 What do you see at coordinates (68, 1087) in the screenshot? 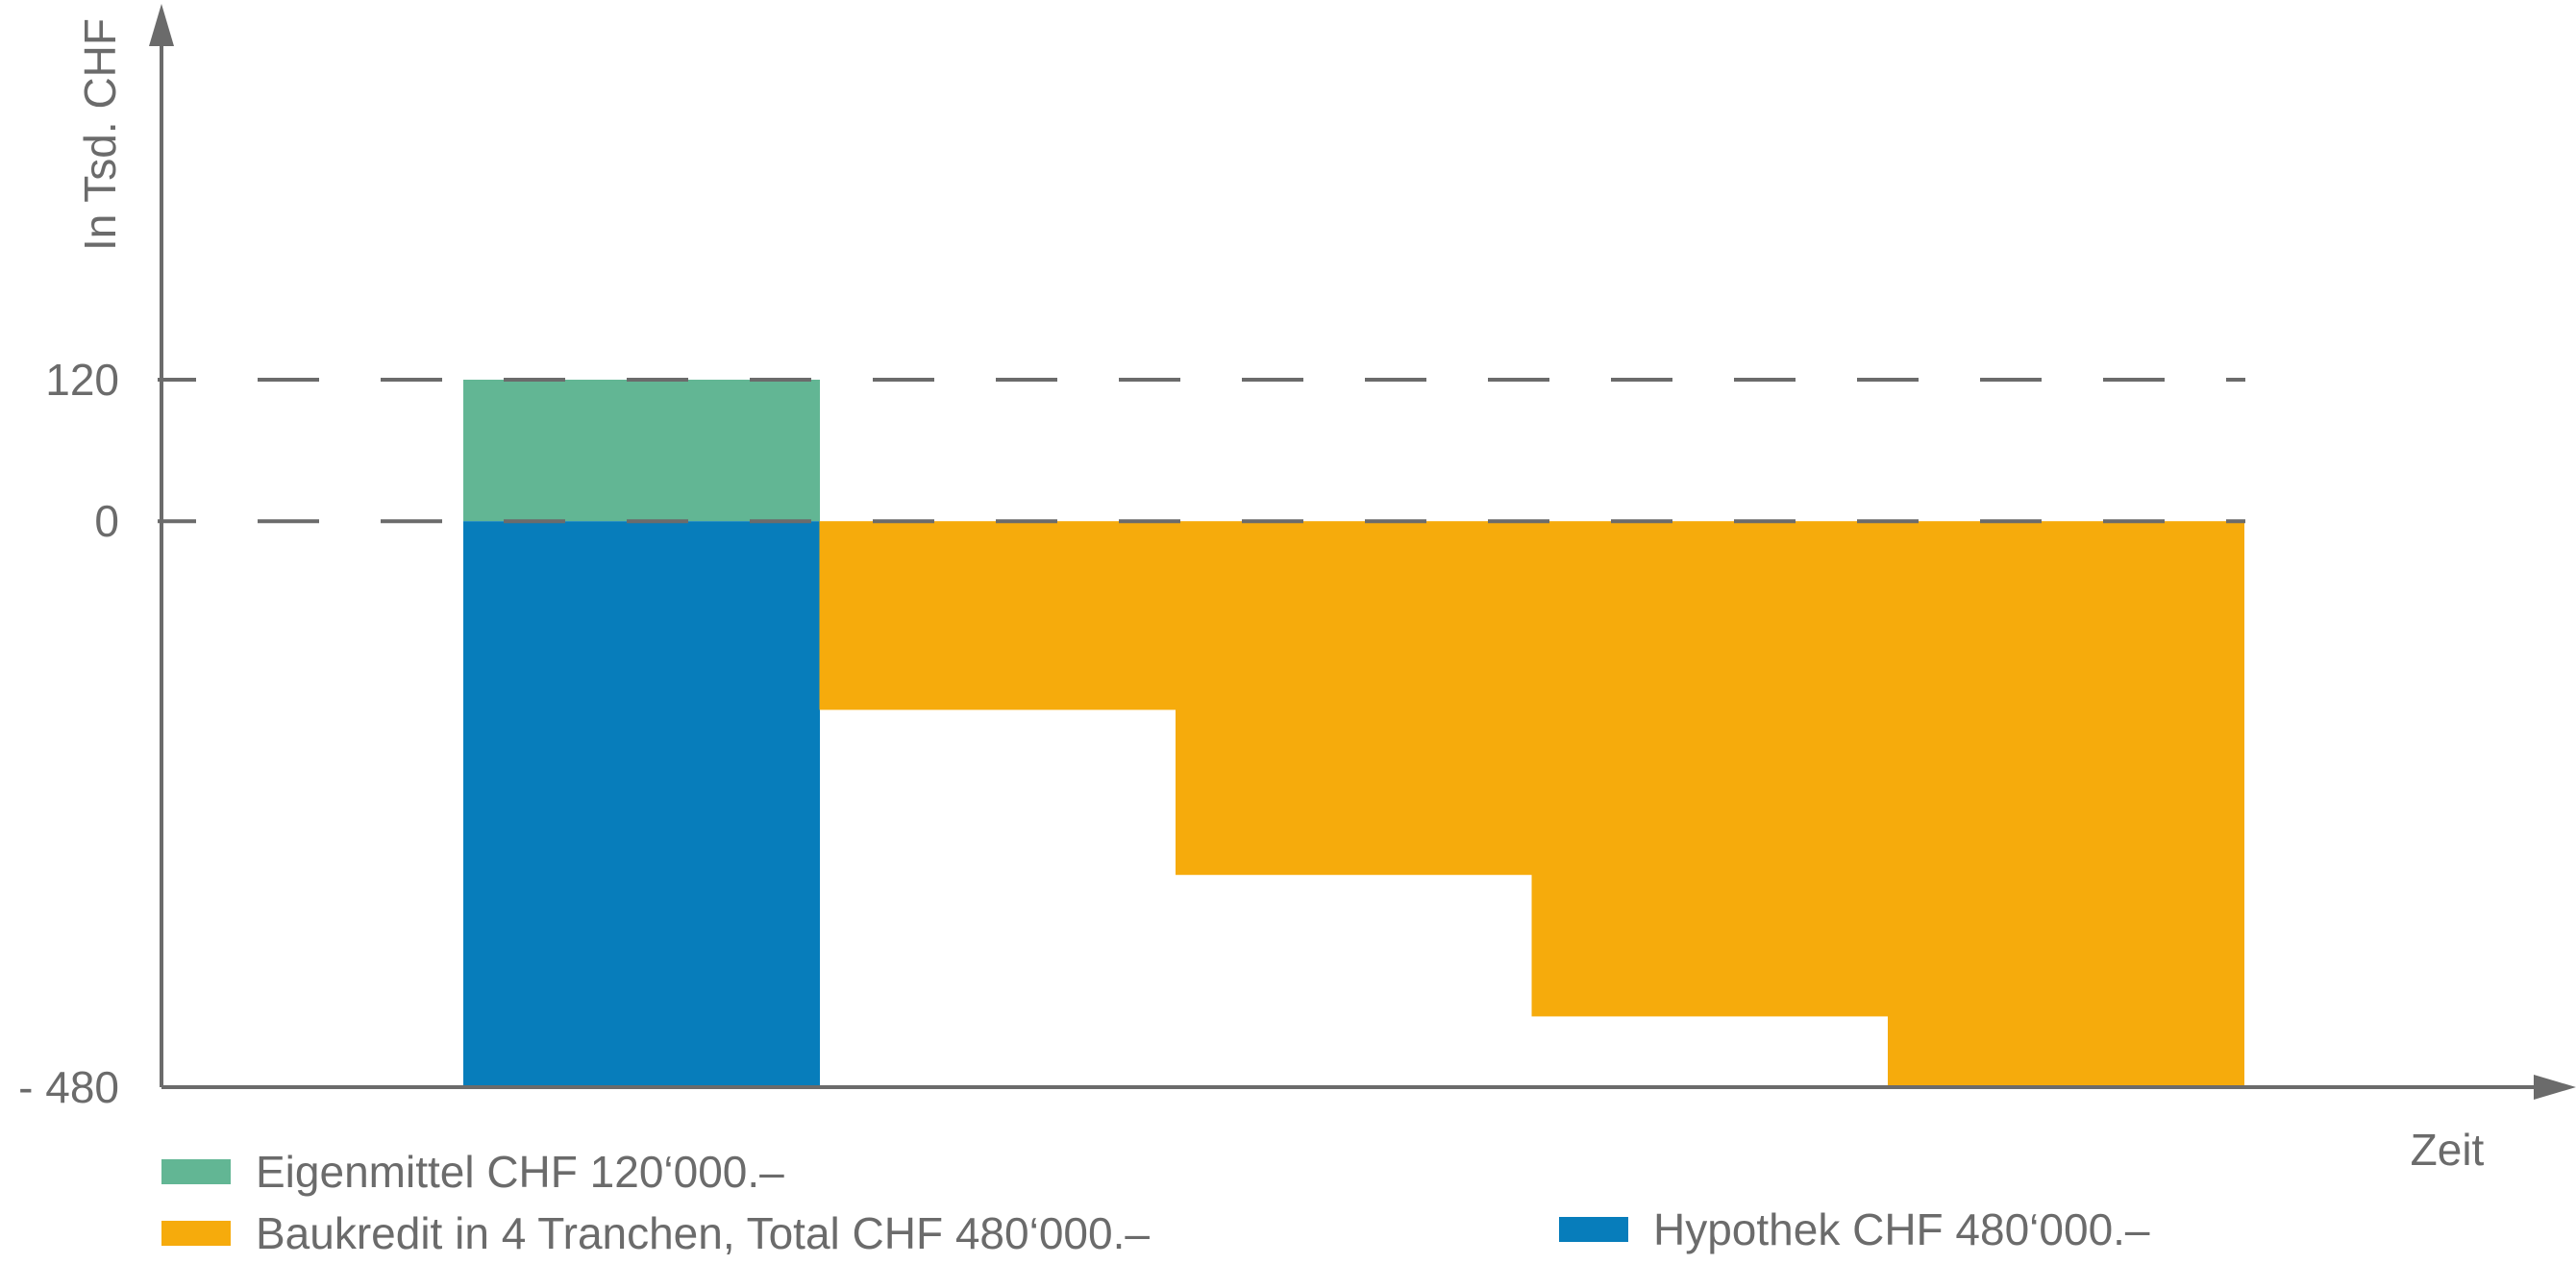
I see `y-tick-label-neg480: - 480` at bounding box center [68, 1087].